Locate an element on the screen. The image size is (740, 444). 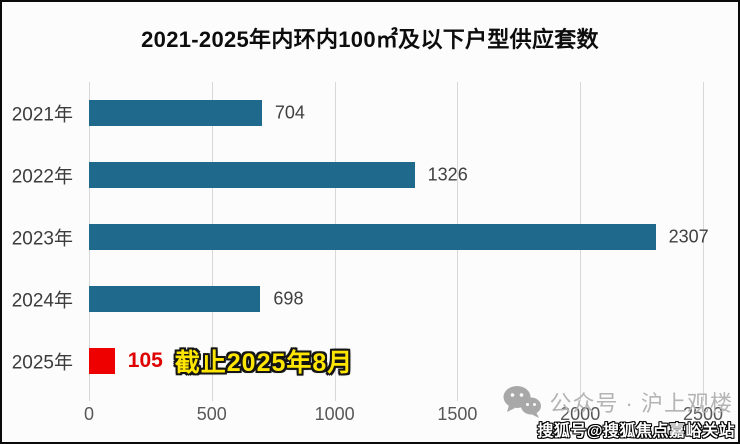
x-axis-tick-label: 2500 is located at coordinates (703, 414).